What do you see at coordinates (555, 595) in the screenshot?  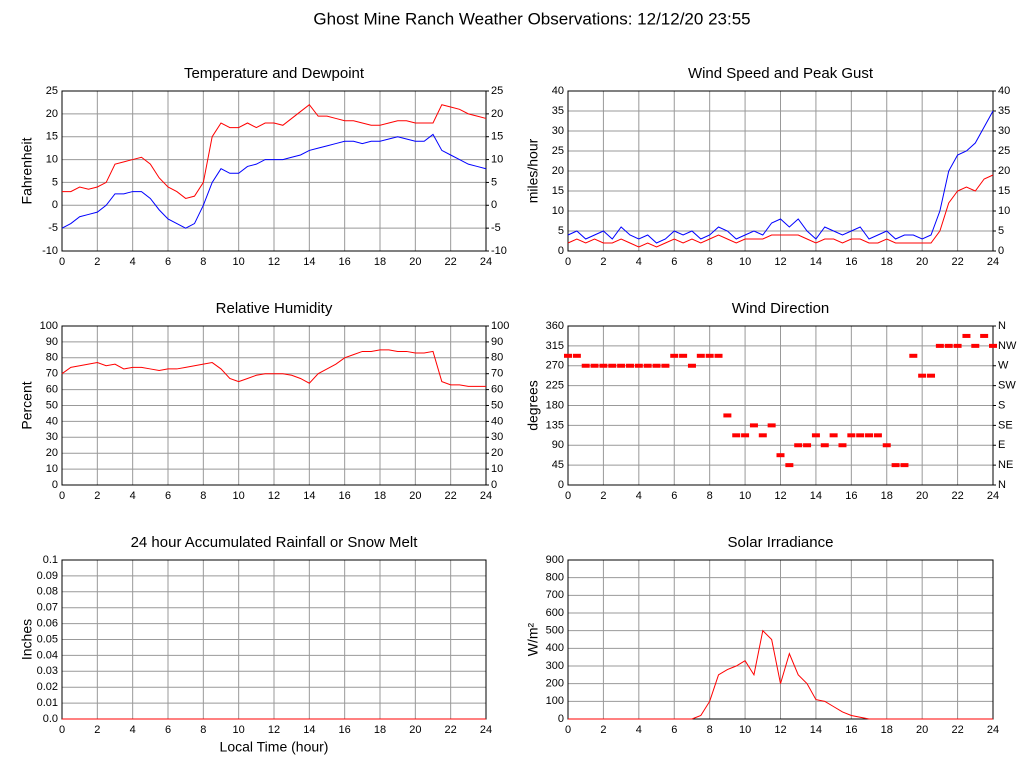 I see `y-tick-label: 700` at bounding box center [555, 595].